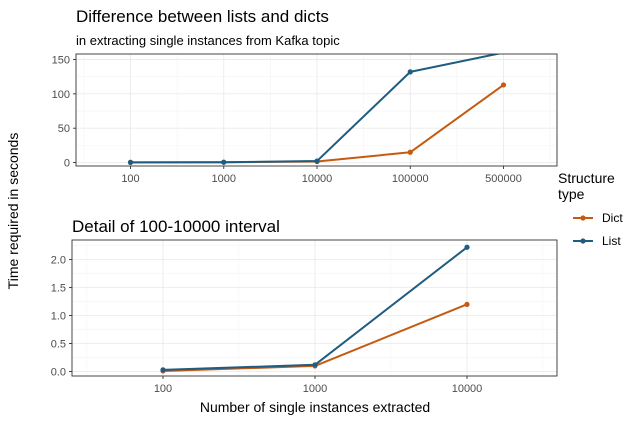 This screenshot has height=422, width=644. What do you see at coordinates (202, 16) in the screenshot?
I see `top-chart-title: Difference between lists and dicts` at bounding box center [202, 16].